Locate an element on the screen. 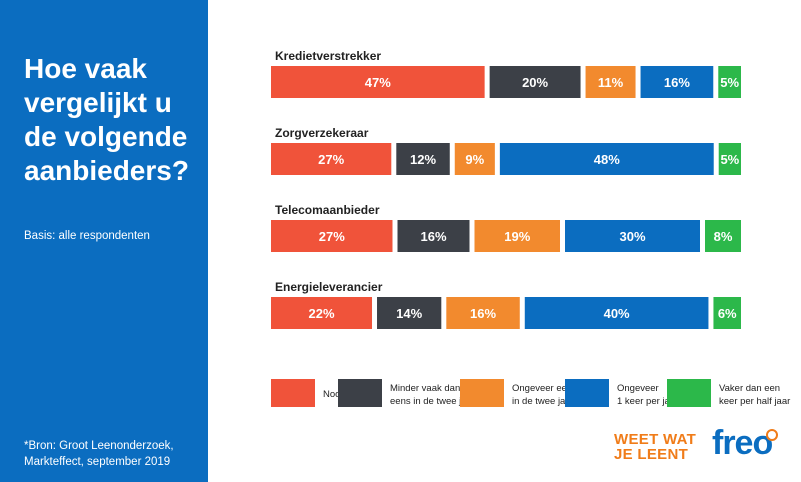  category-label: Energieleverancier is located at coordinates (329, 287).